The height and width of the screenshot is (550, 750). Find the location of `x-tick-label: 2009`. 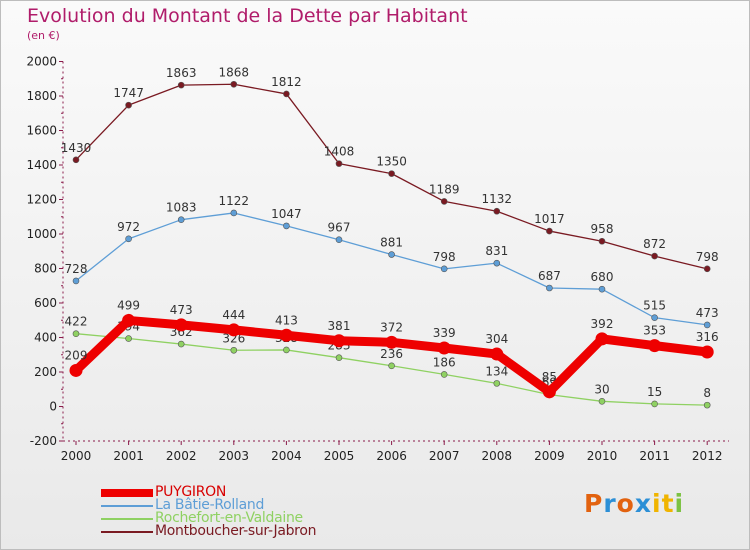

x-tick-label: 2009 is located at coordinates (549, 456).